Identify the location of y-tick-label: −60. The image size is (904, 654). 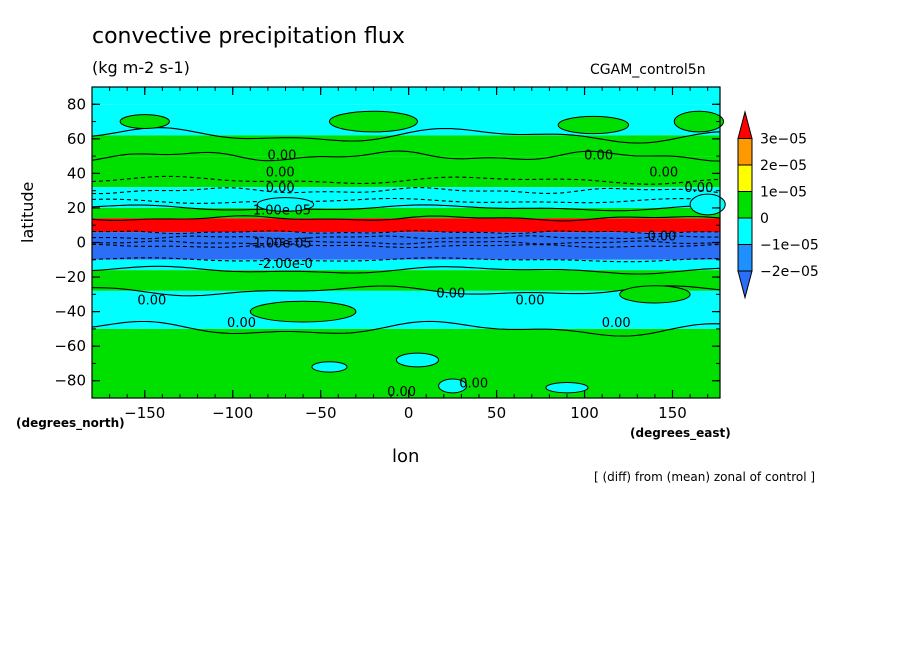
(70, 346).